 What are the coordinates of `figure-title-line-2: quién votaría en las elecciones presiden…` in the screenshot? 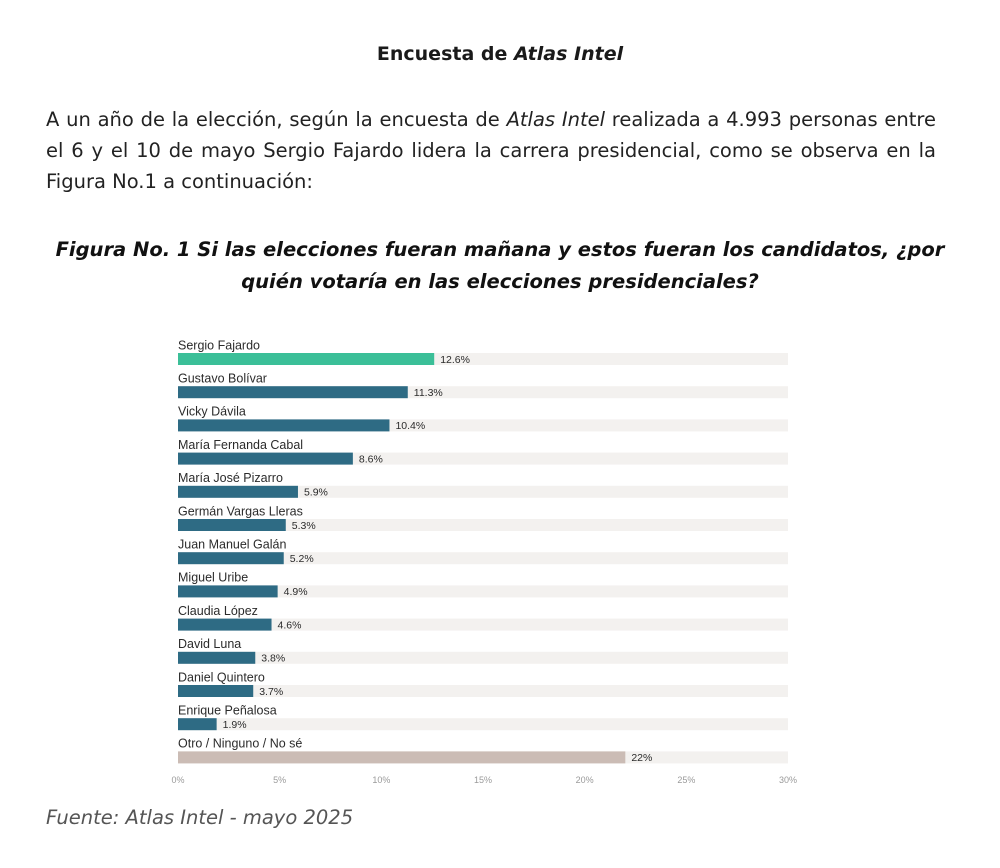 It's located at (500, 281).